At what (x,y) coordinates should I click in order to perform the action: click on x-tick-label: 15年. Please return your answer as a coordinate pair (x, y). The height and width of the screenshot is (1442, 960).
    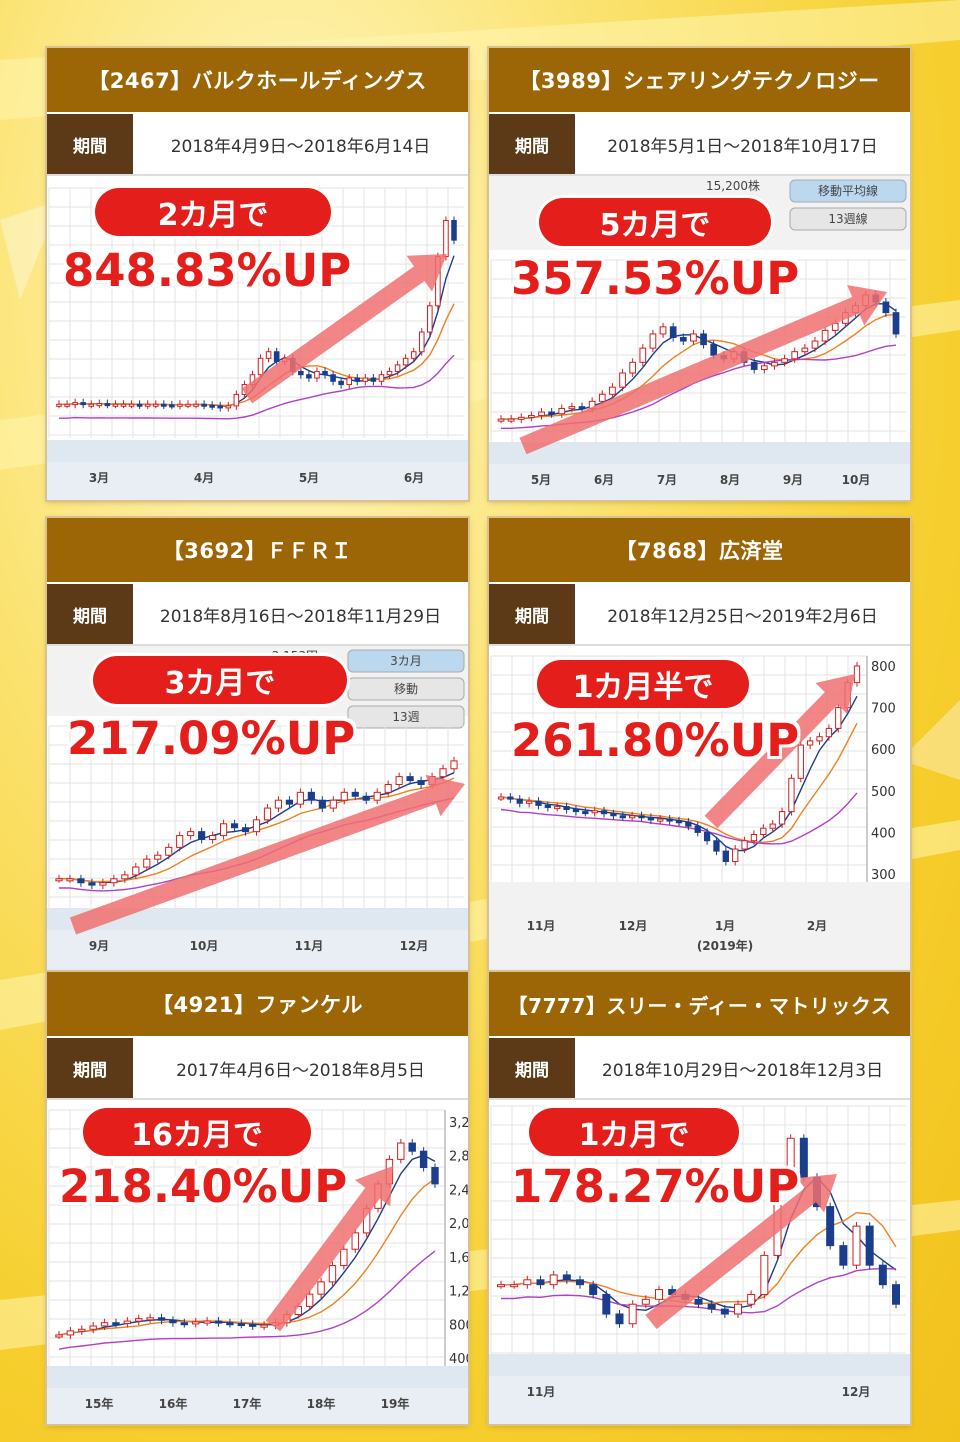
    Looking at the image, I should click on (99, 1403).